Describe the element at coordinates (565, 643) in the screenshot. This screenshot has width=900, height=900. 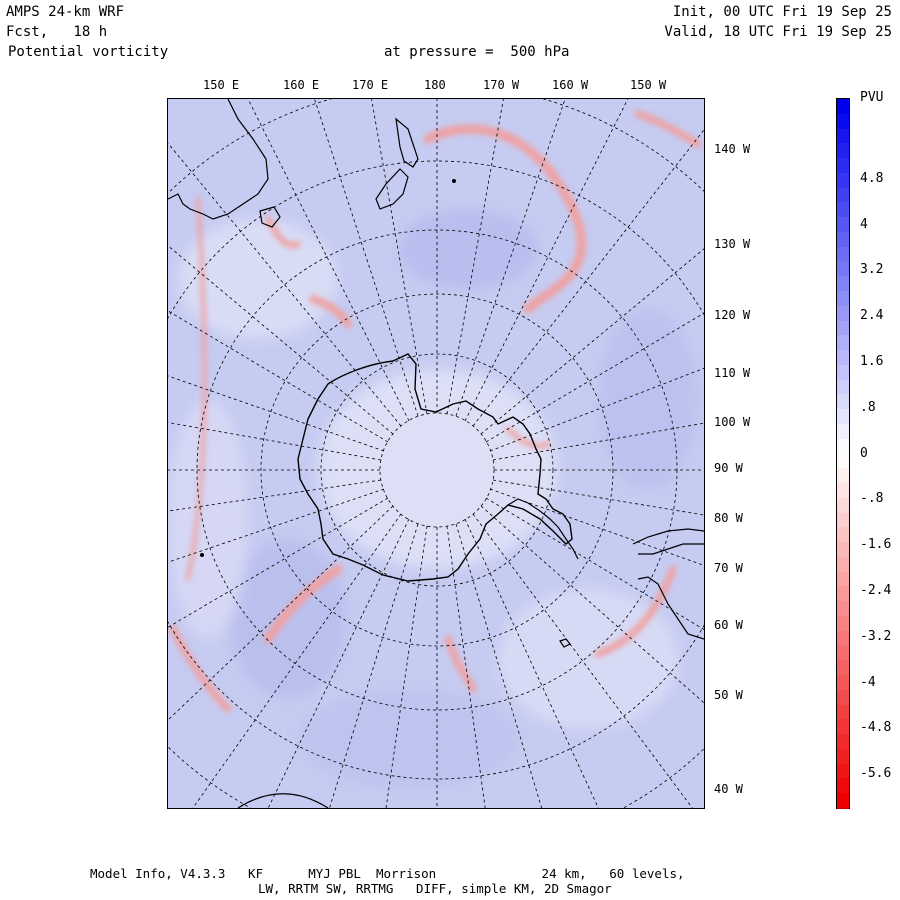
I see `falklands-coastline` at that location.